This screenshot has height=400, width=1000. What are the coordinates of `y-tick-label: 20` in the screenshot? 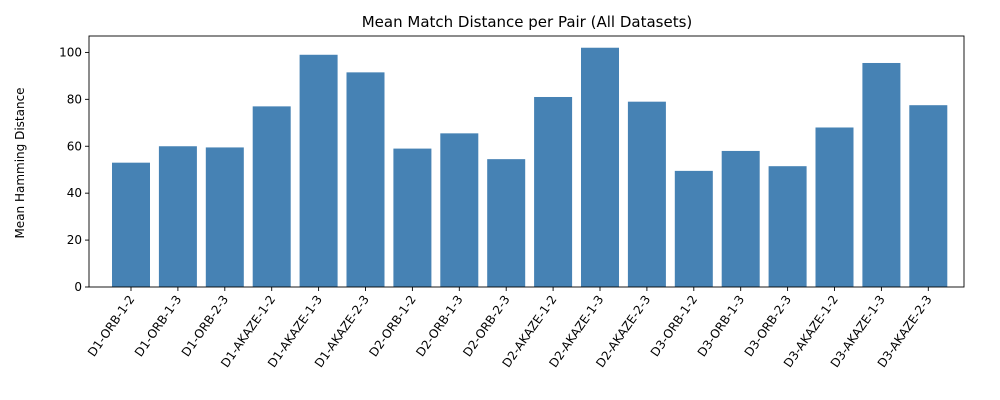 It's located at (74, 240).